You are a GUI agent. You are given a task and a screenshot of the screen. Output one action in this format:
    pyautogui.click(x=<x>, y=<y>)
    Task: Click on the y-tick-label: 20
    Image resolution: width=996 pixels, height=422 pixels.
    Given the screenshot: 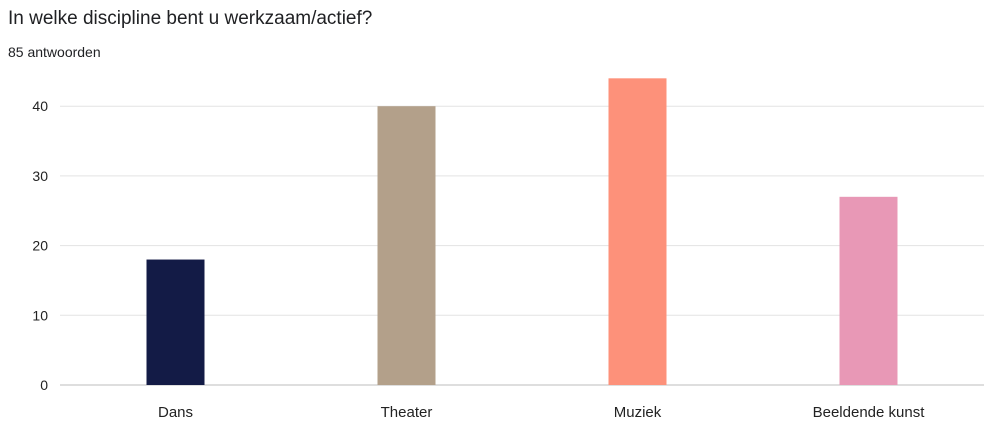 What is the action you would take?
    pyautogui.click(x=40, y=246)
    